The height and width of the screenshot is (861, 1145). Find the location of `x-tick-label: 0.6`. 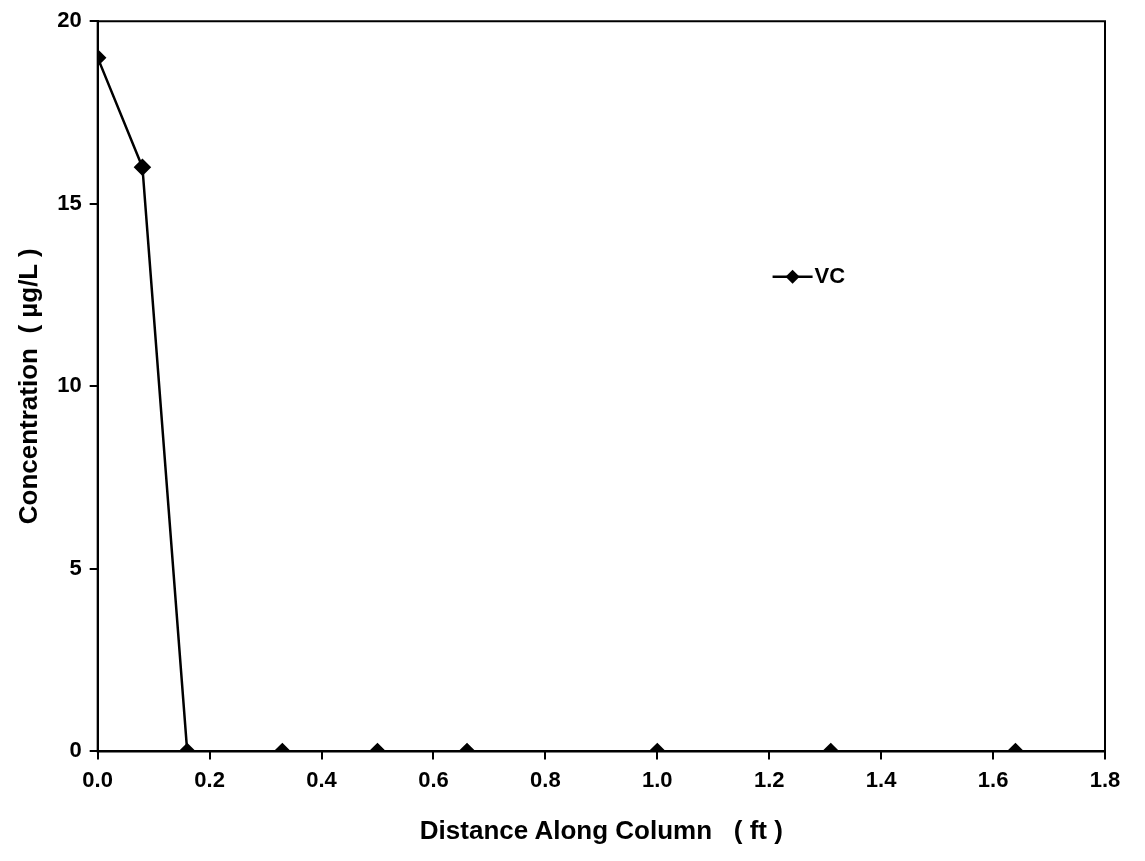

x-tick-label: 0.6 is located at coordinates (433, 779).